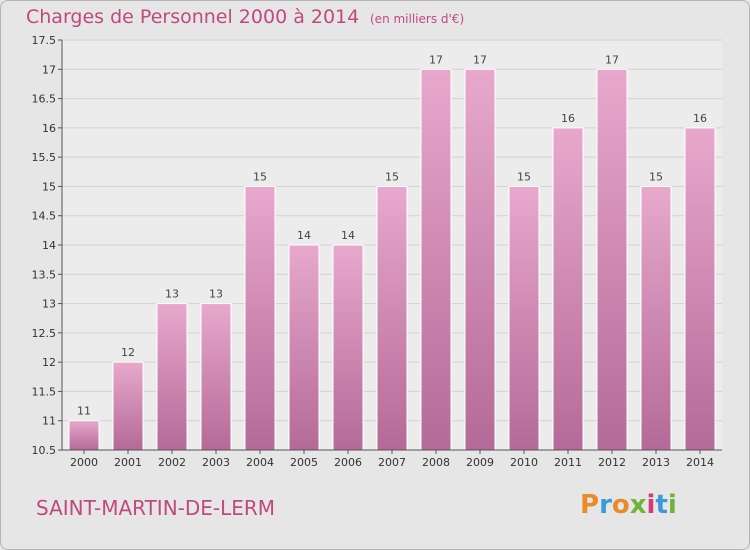 This screenshot has height=550, width=750. What do you see at coordinates (216, 462) in the screenshot?
I see `x-tick-label: 2003` at bounding box center [216, 462].